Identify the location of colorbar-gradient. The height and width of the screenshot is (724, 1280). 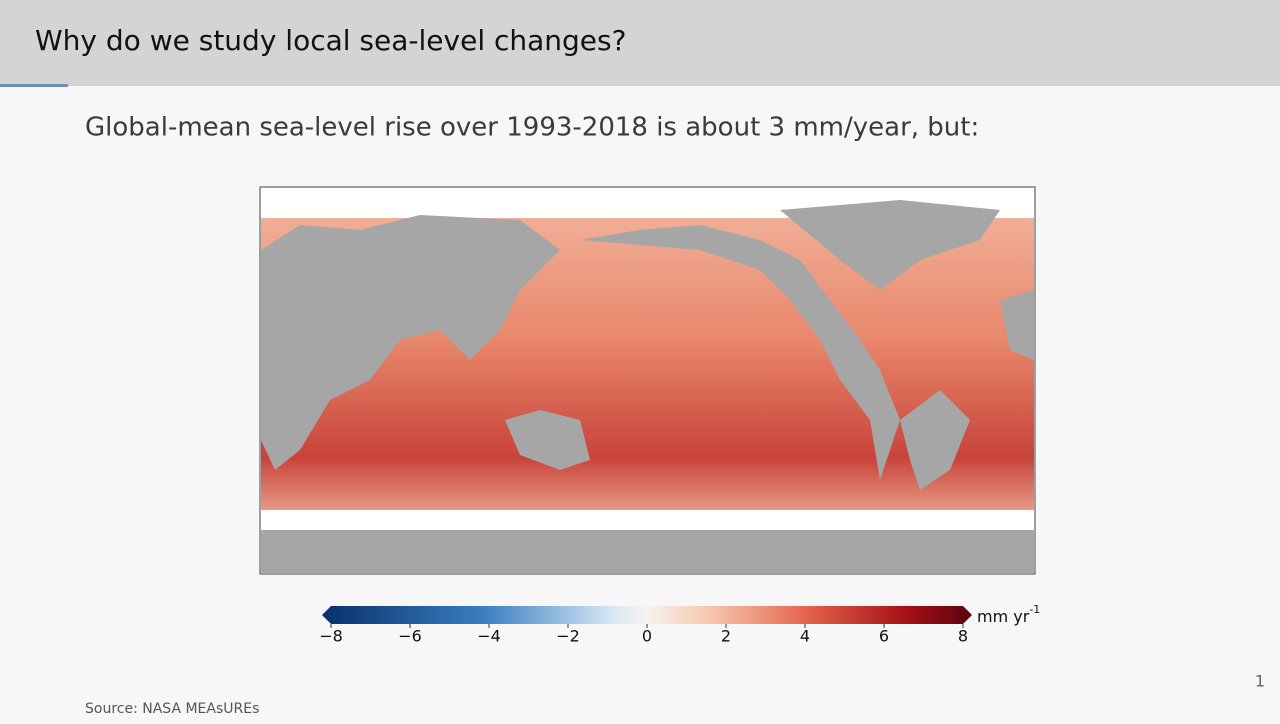
(647, 615).